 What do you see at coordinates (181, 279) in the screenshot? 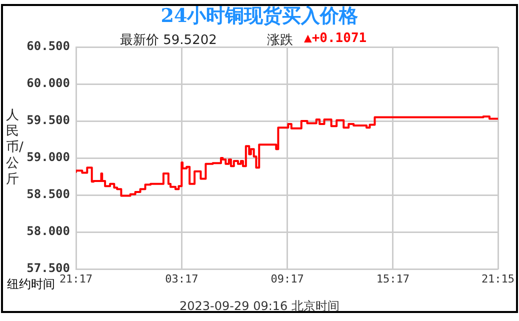
I see `x-tick-label: 03:17` at bounding box center [181, 279].